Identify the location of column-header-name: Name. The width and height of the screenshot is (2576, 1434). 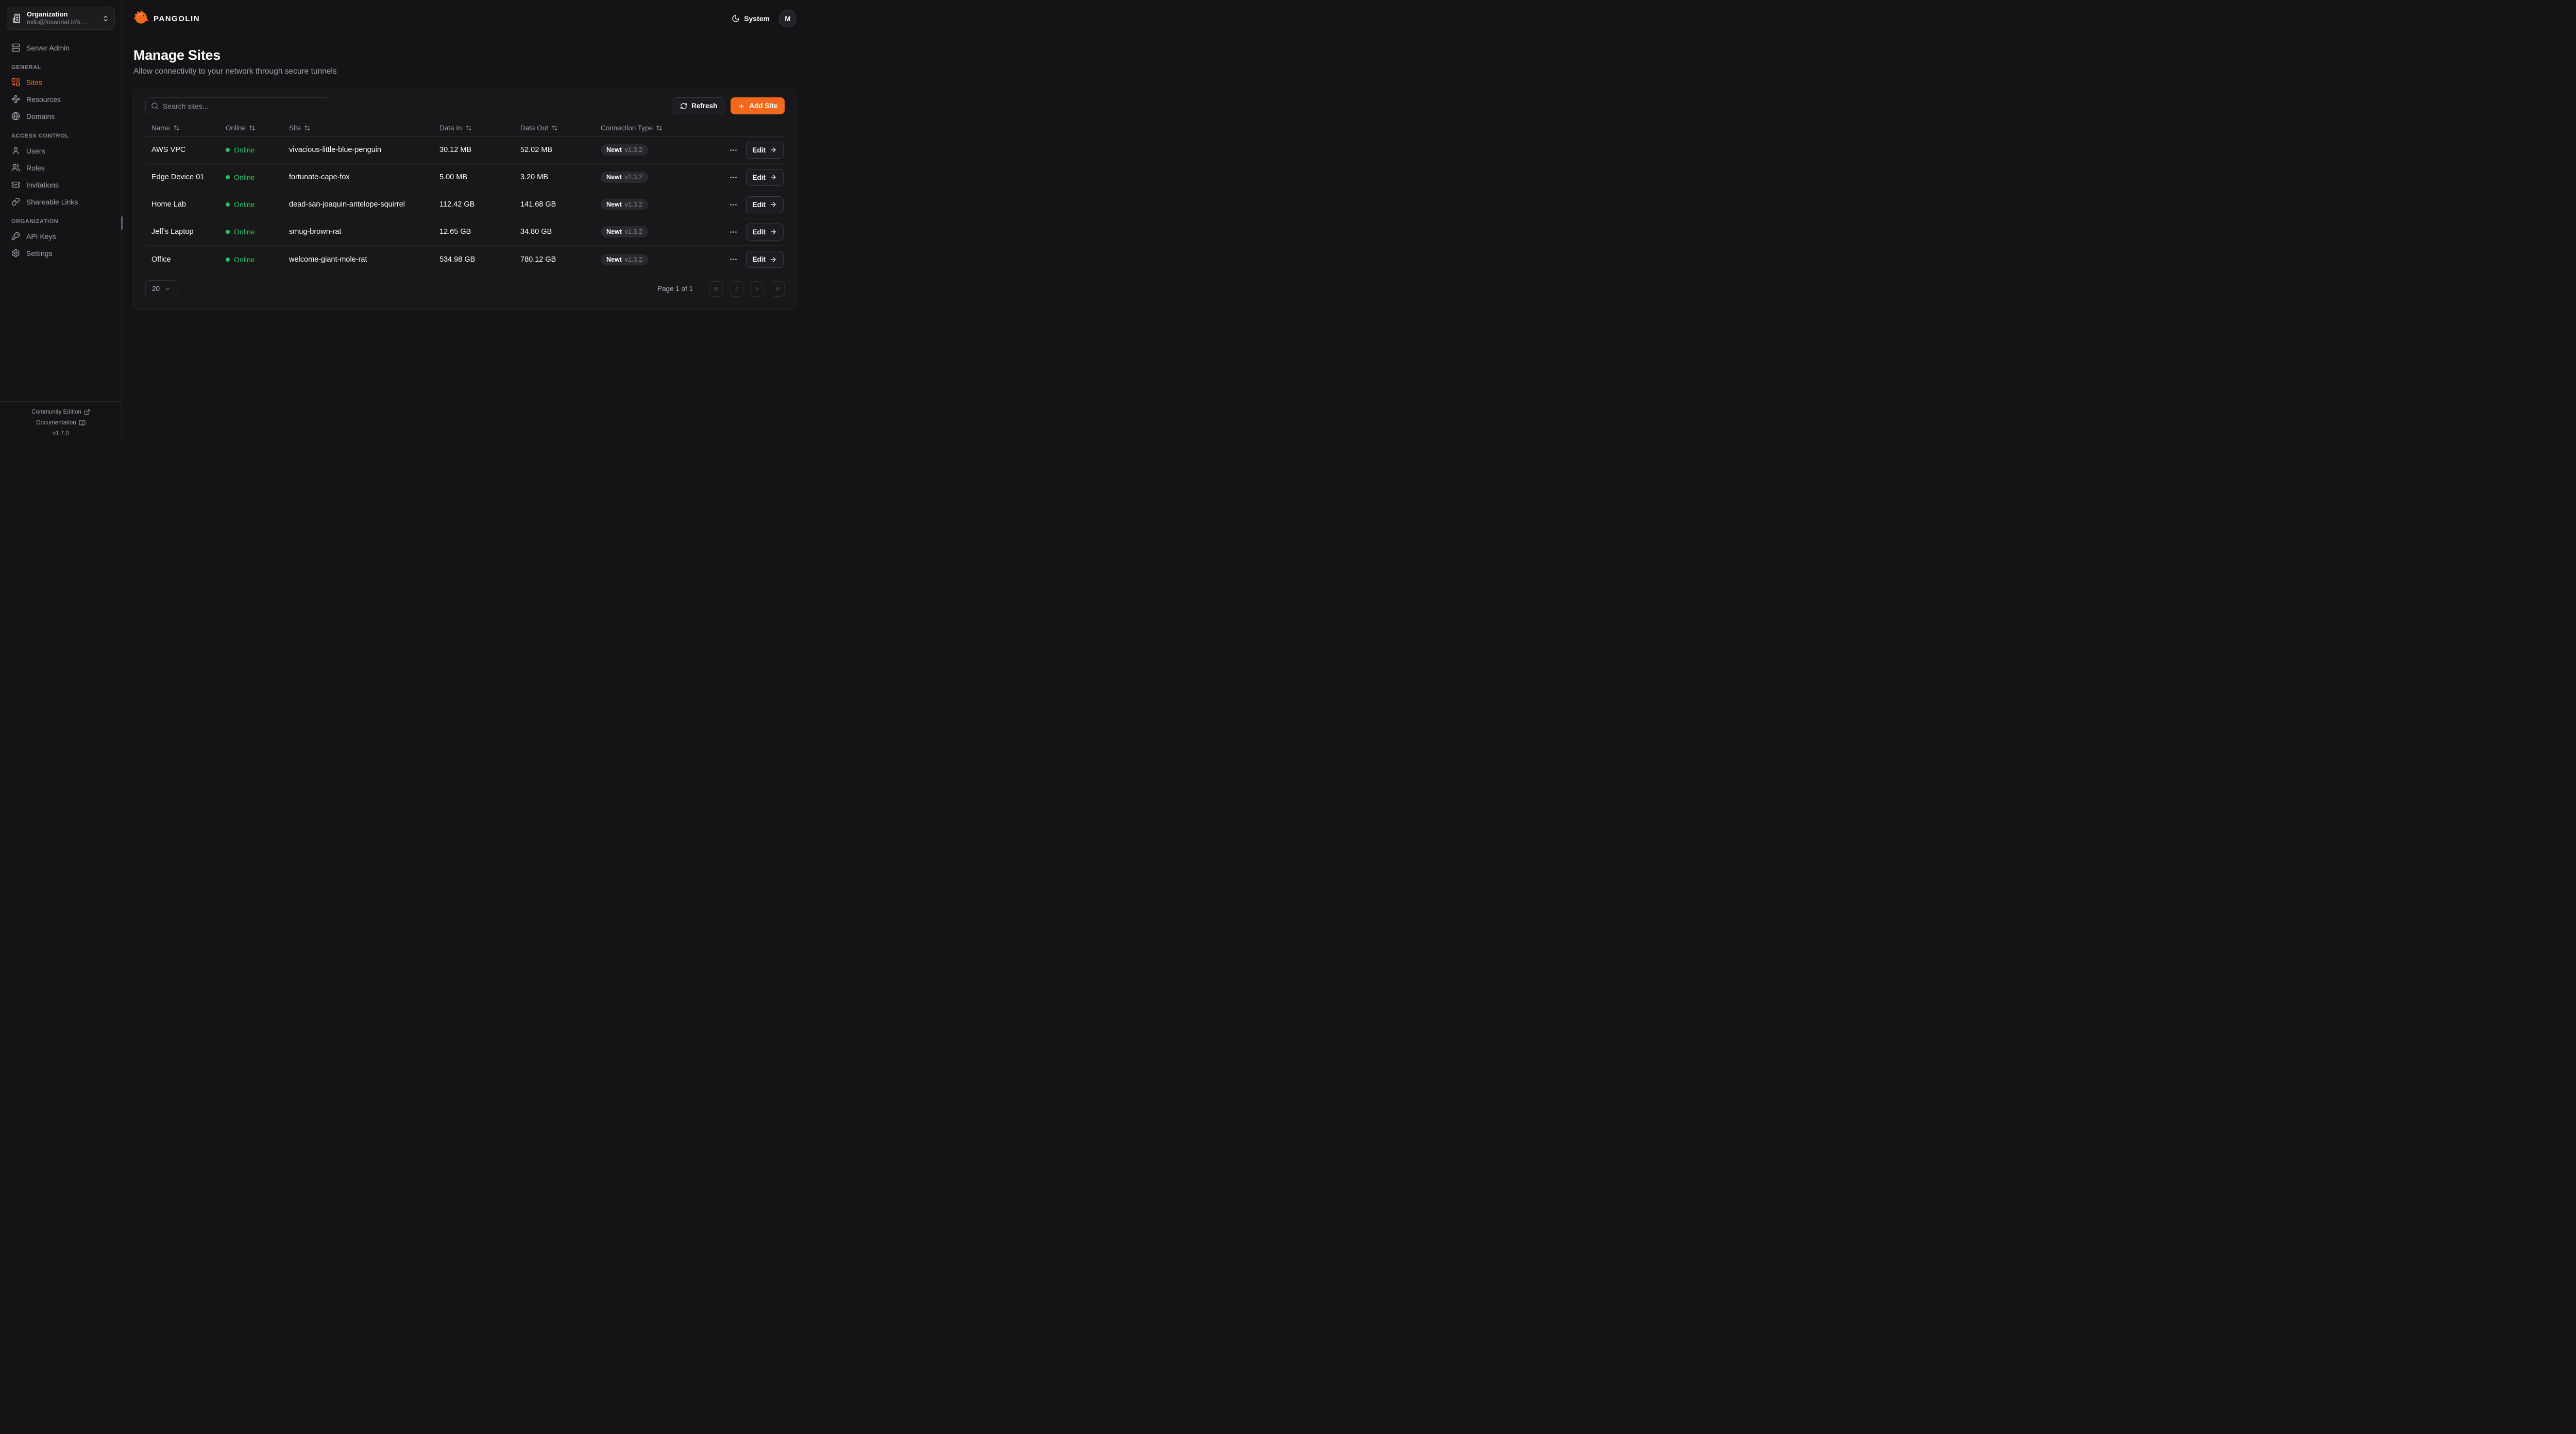
(185, 128).